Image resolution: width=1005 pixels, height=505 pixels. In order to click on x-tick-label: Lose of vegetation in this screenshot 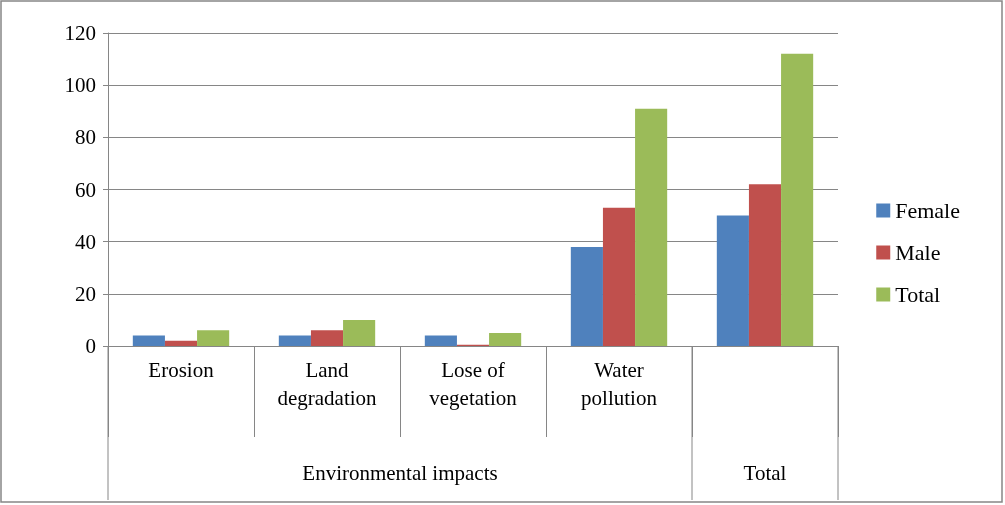, I will do `click(473, 384)`.